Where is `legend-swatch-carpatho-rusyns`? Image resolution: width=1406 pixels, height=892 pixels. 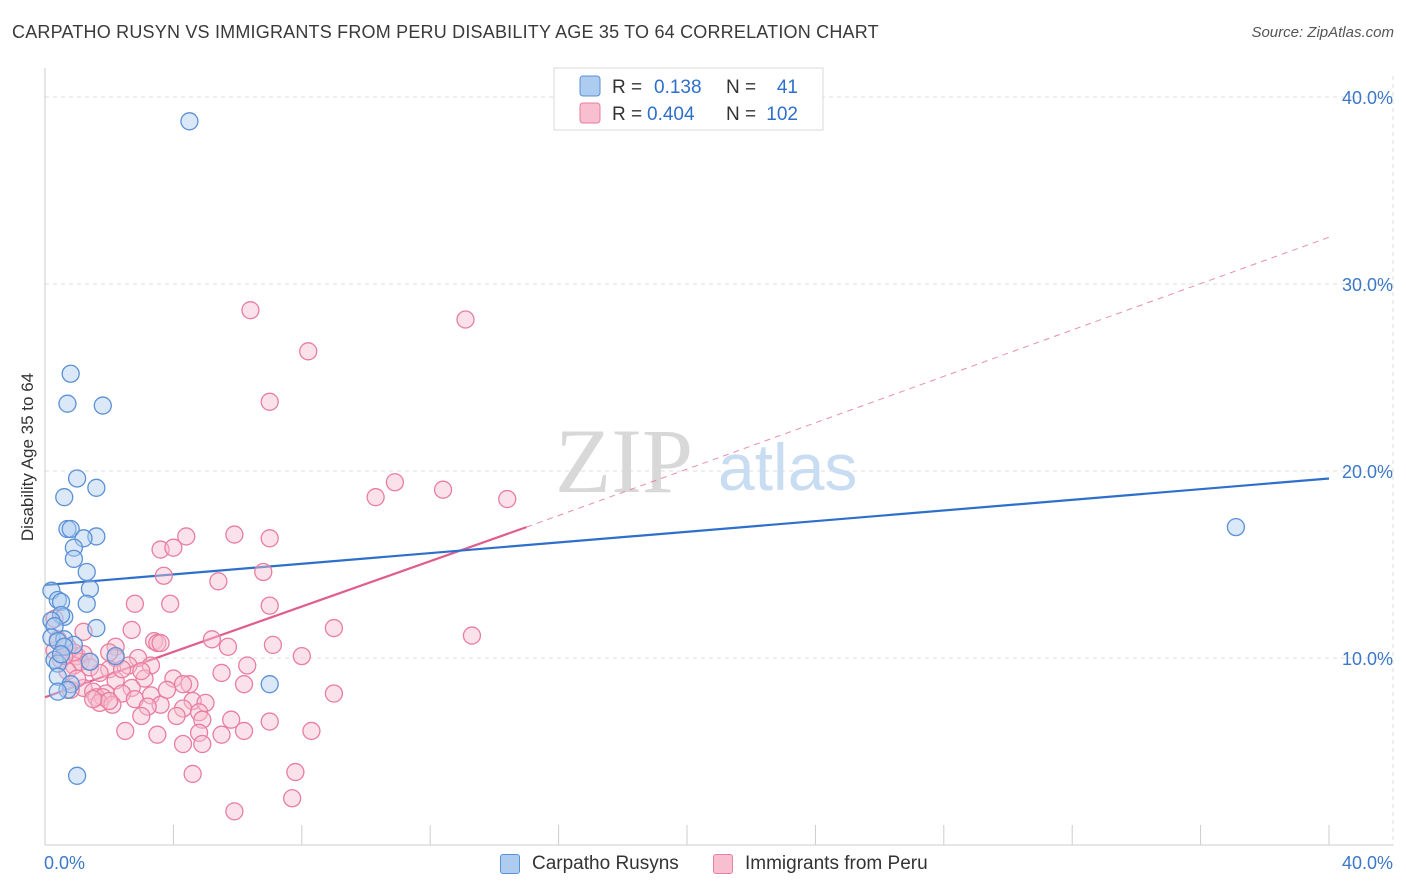
legend-swatch-carpatho-rusyns is located at coordinates (510, 864).